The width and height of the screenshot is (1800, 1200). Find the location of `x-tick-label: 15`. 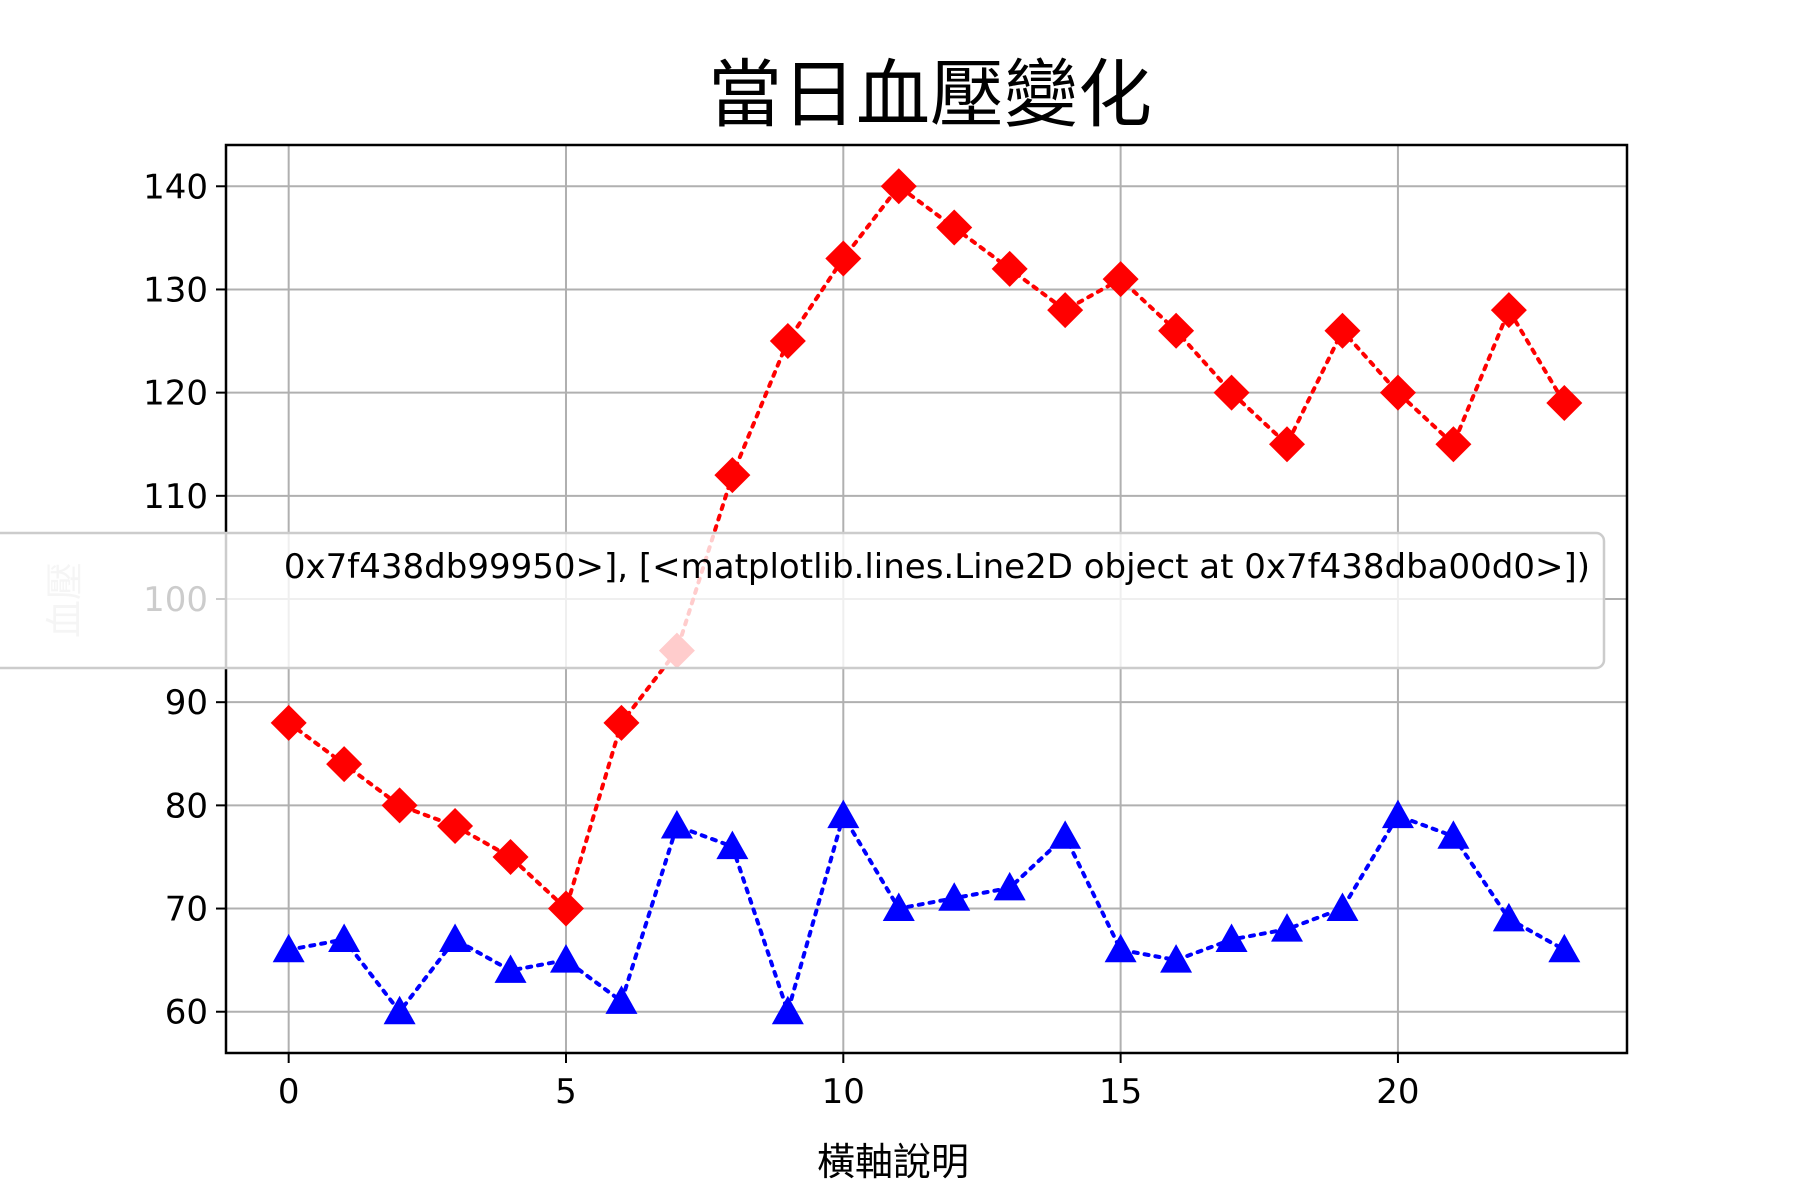

x-tick-label: 15 is located at coordinates (1120, 1092).